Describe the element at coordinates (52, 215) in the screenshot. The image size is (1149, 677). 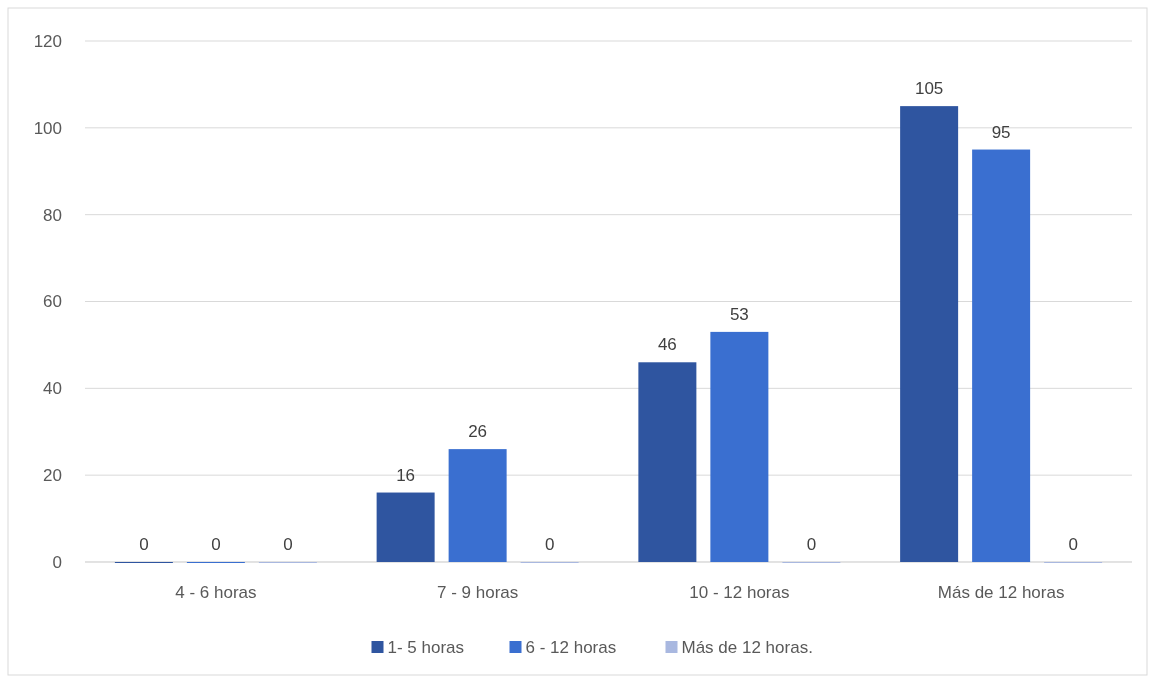
I see `y-tick-label: 80` at that location.